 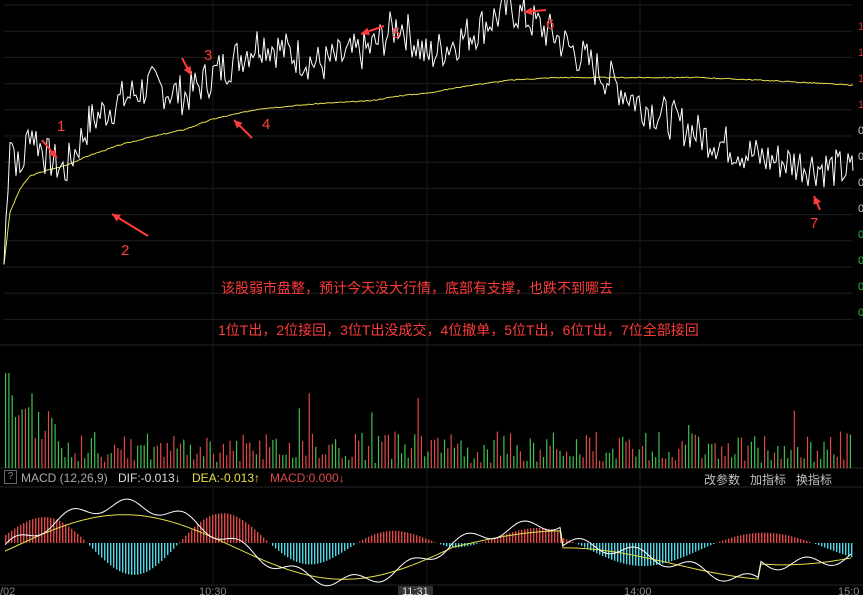 What do you see at coordinates (860, 183) in the screenshot?
I see `y-tick: 0` at bounding box center [860, 183].